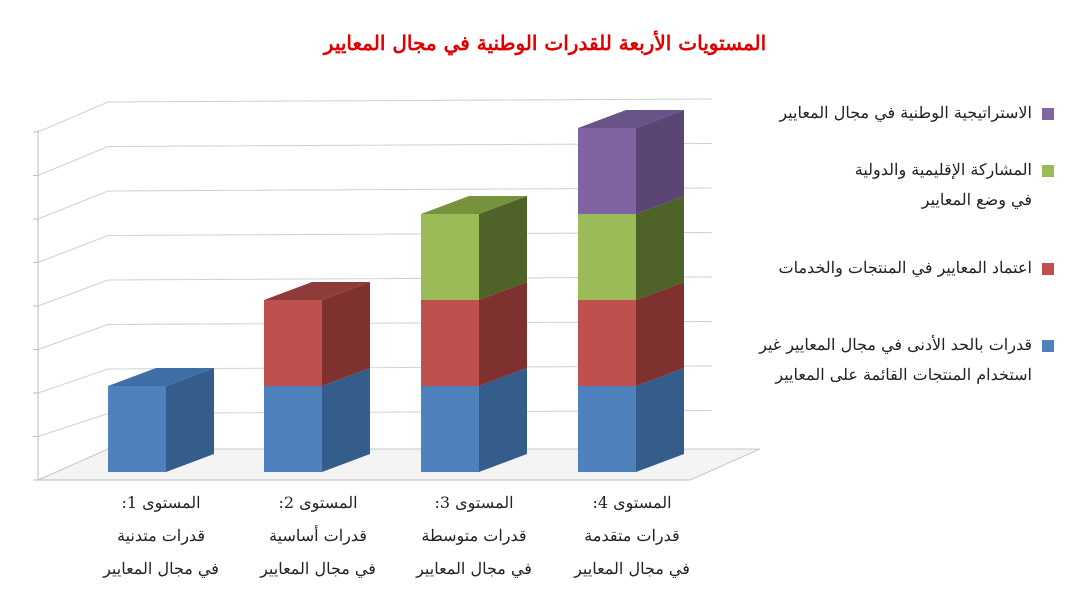 The height and width of the screenshot is (608, 1073). I want to click on bar-segment-c4-s4, so click(631, 162).